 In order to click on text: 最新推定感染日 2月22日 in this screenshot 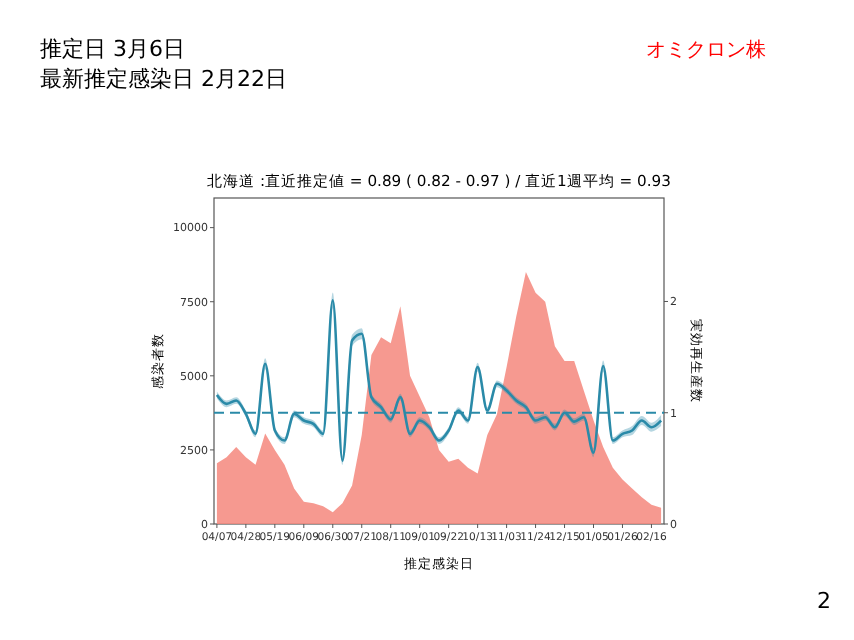, I will do `click(163, 79)`.